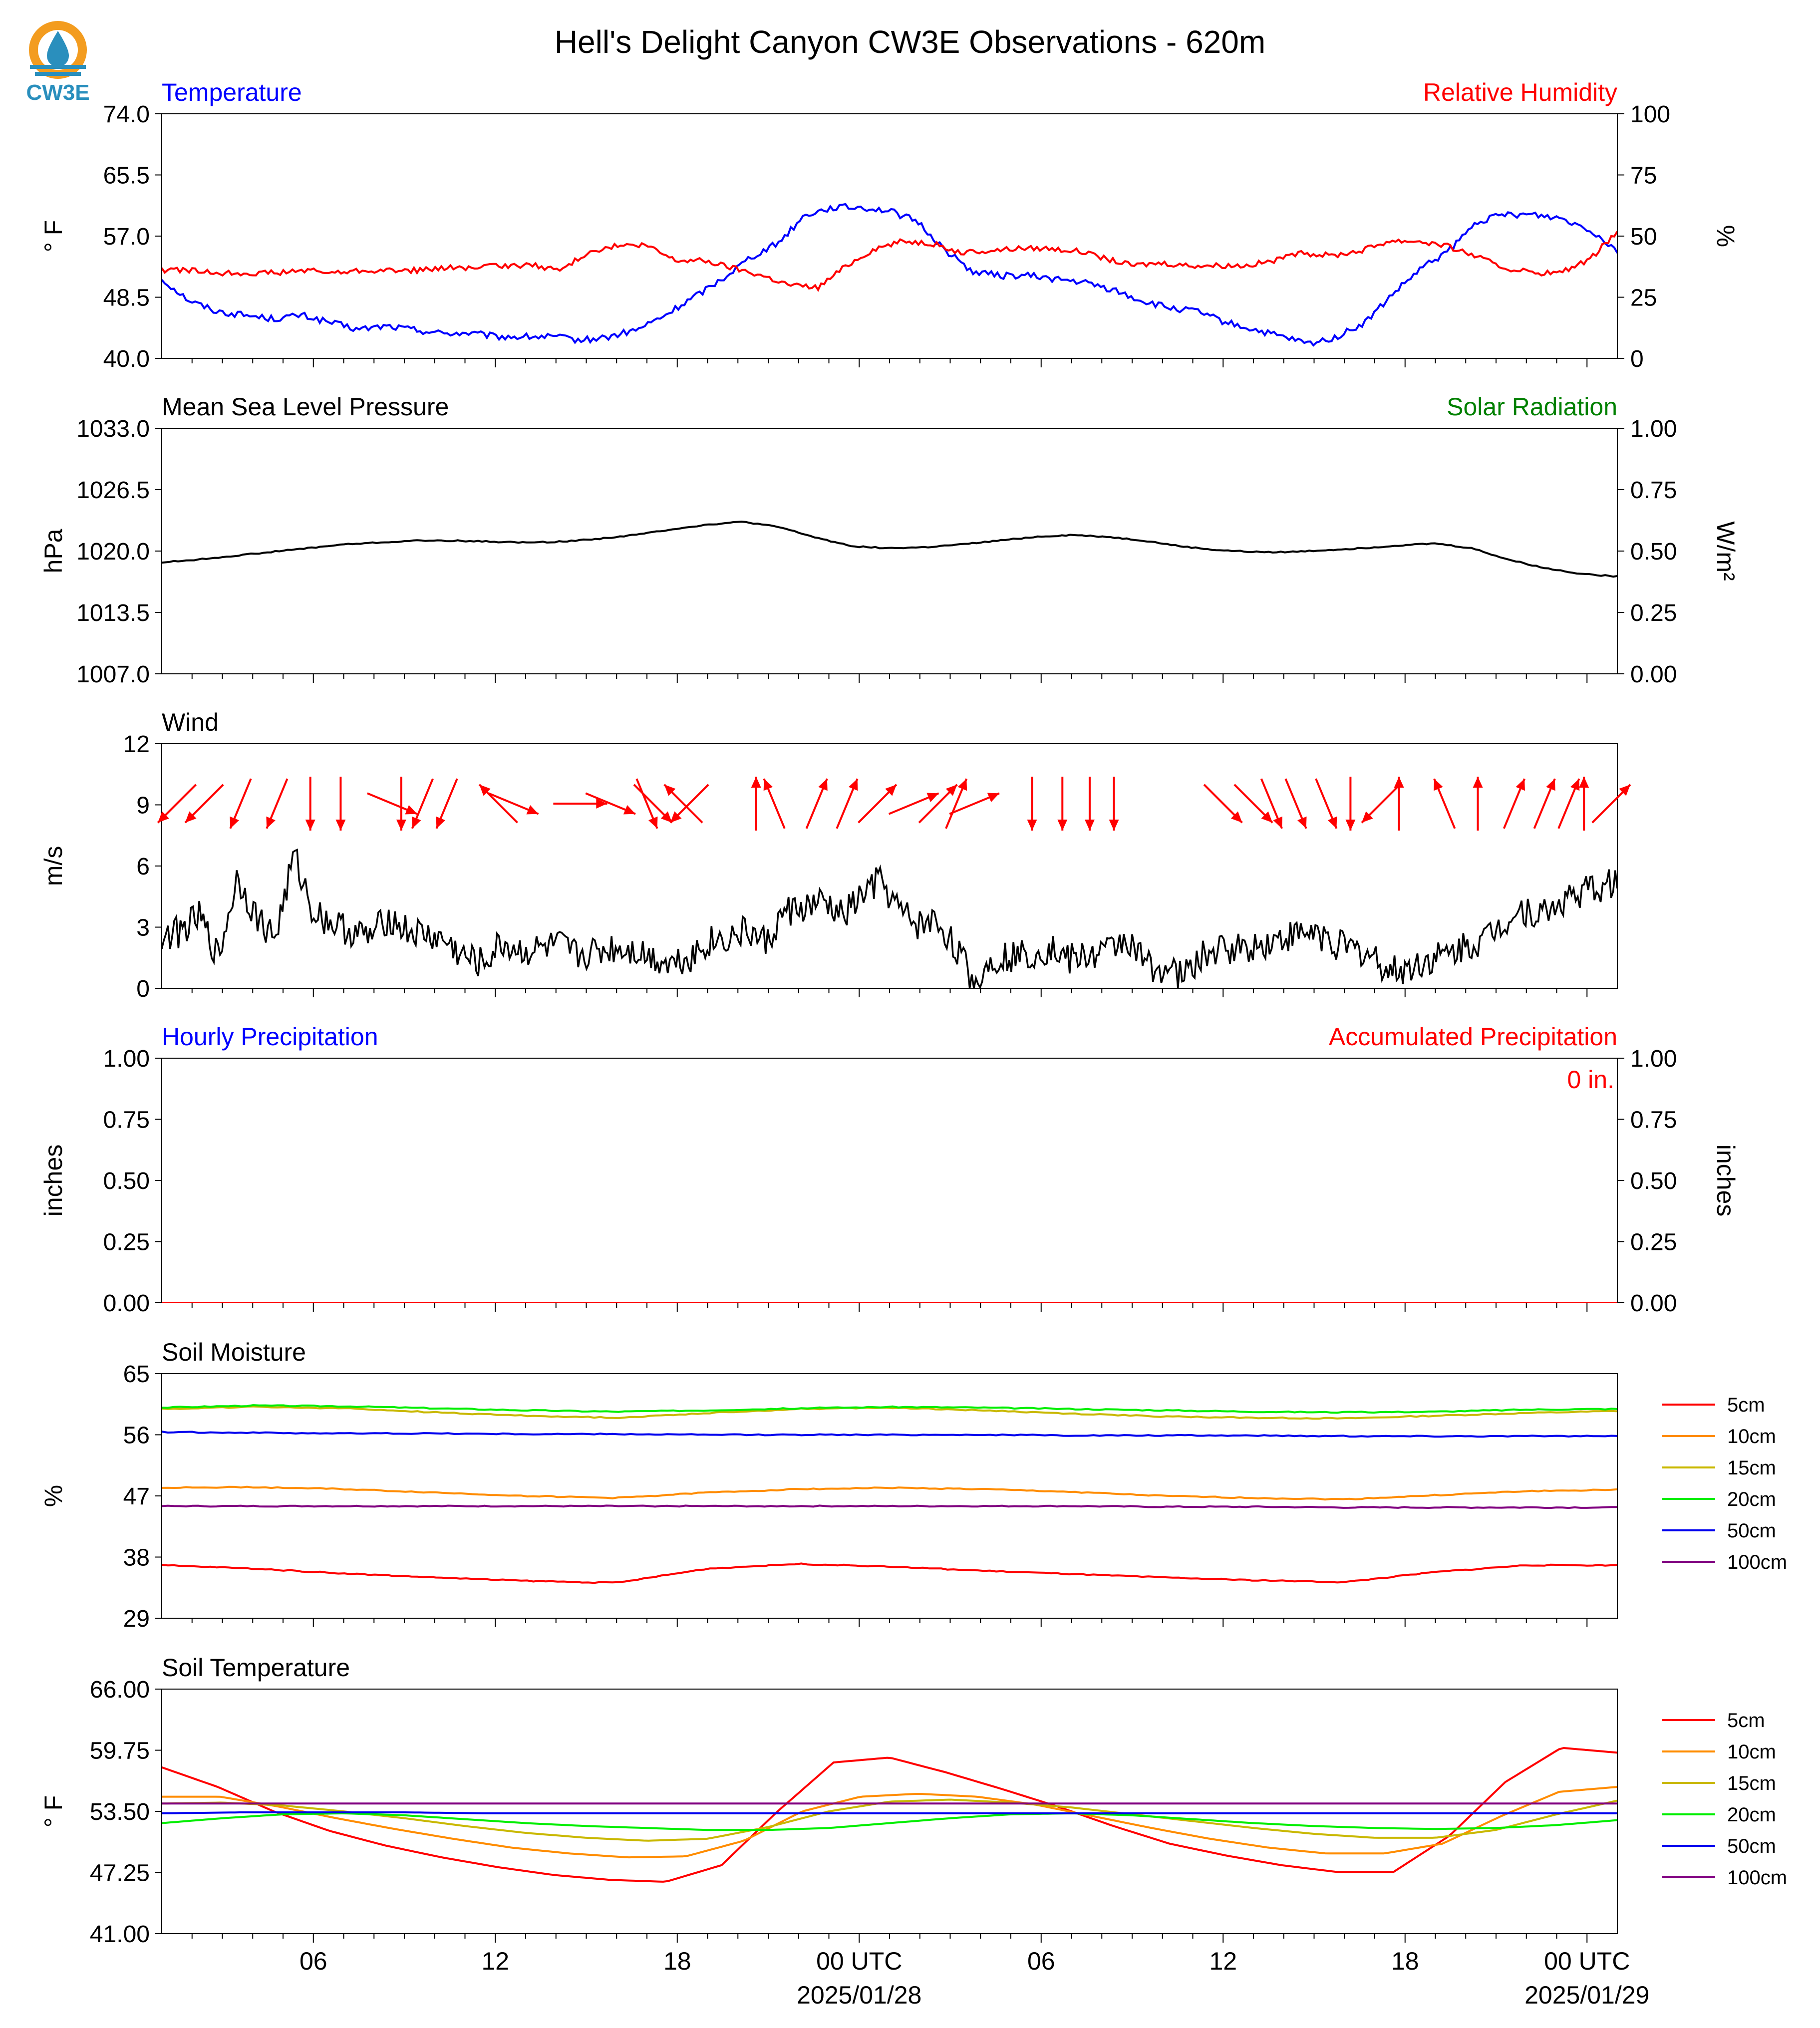 This screenshot has width=1820, height=2028. What do you see at coordinates (53, 866) in the screenshot?
I see `y-axis-label-left: m/s` at bounding box center [53, 866].